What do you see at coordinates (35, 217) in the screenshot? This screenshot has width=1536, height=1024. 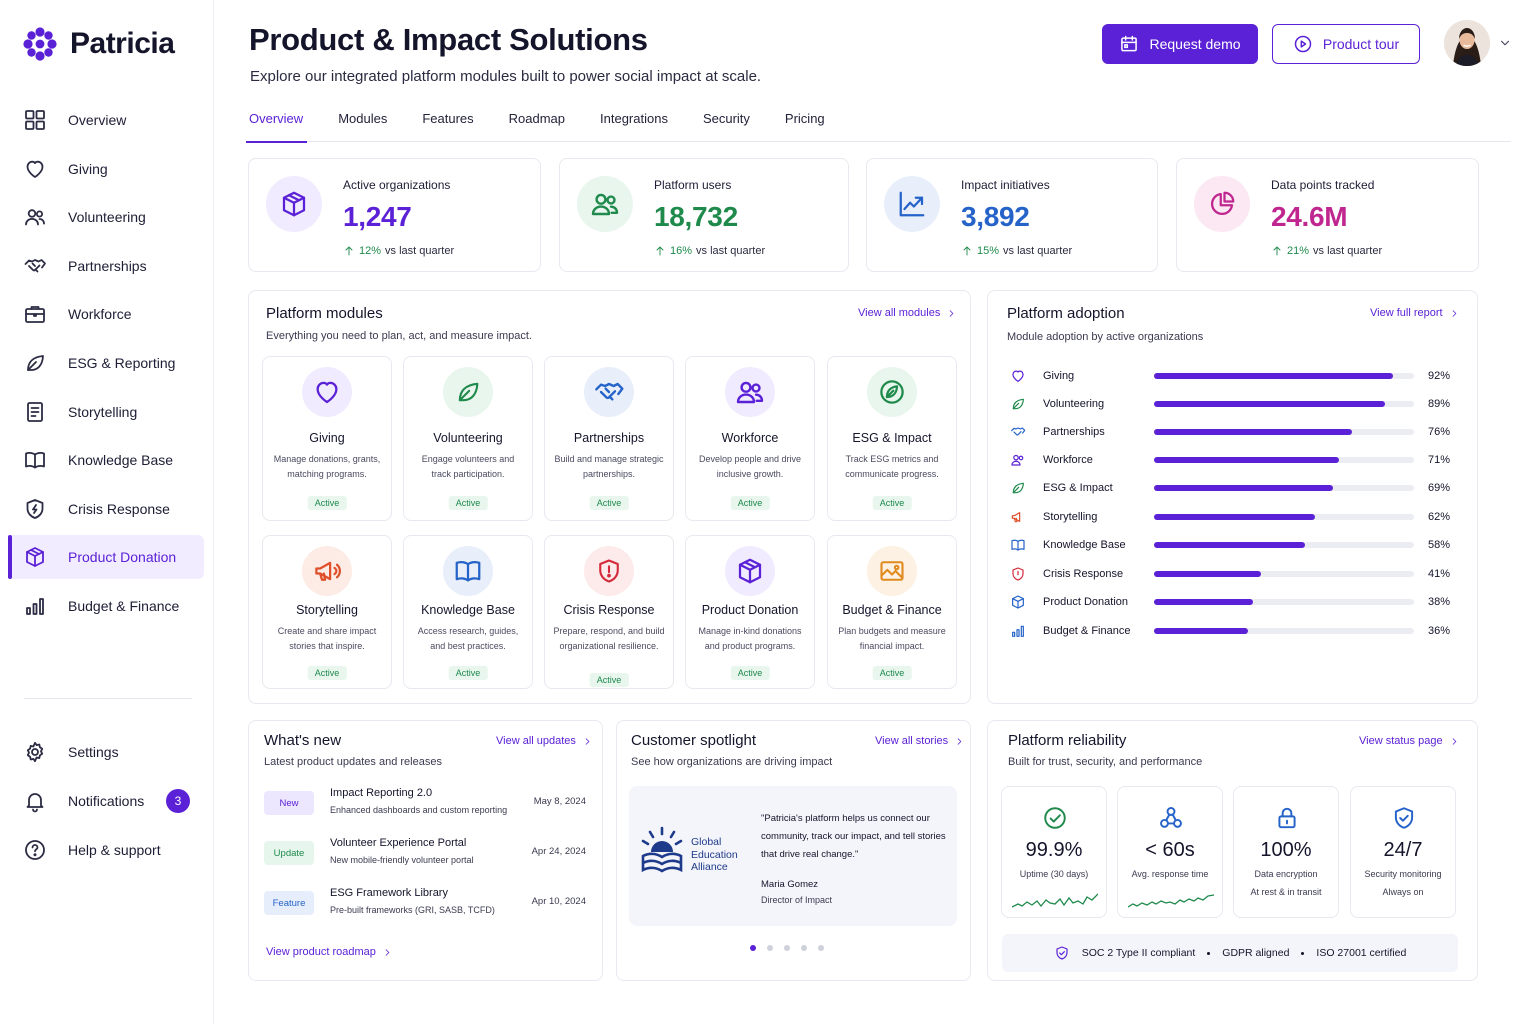 I see `users-icon` at bounding box center [35, 217].